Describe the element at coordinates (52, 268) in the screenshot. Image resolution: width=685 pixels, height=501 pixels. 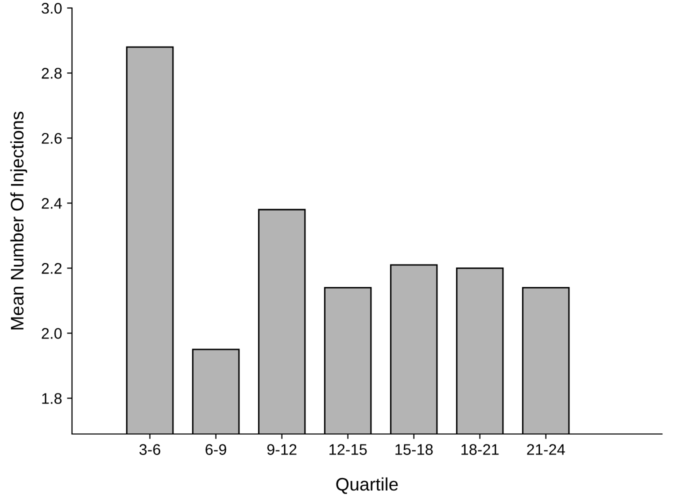
I see `y-tick-label: 2.2` at that location.